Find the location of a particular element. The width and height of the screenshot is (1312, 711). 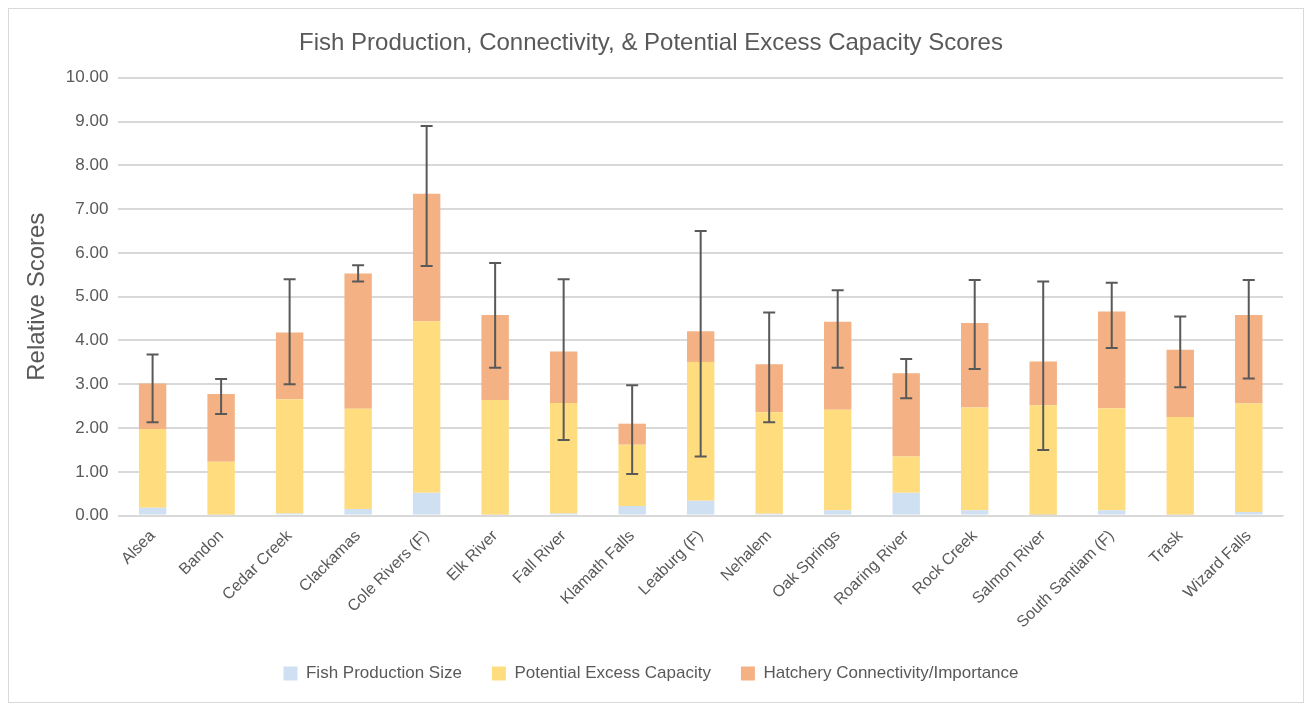

y-tick-label: 5.00 is located at coordinates (92, 296).